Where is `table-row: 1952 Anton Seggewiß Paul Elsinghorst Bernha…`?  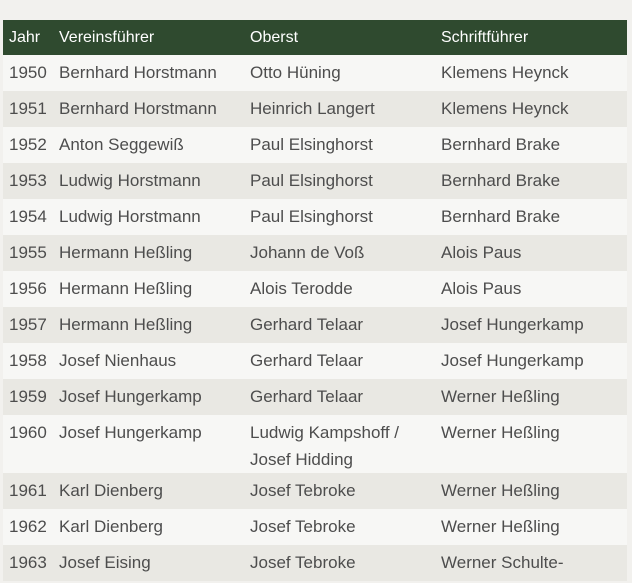 table-row: 1952 Anton Seggewiß Paul Elsinghorst Bernha… is located at coordinates (315, 145).